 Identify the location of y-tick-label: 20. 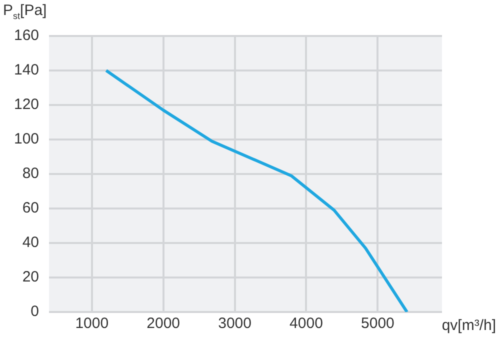
(31, 277).